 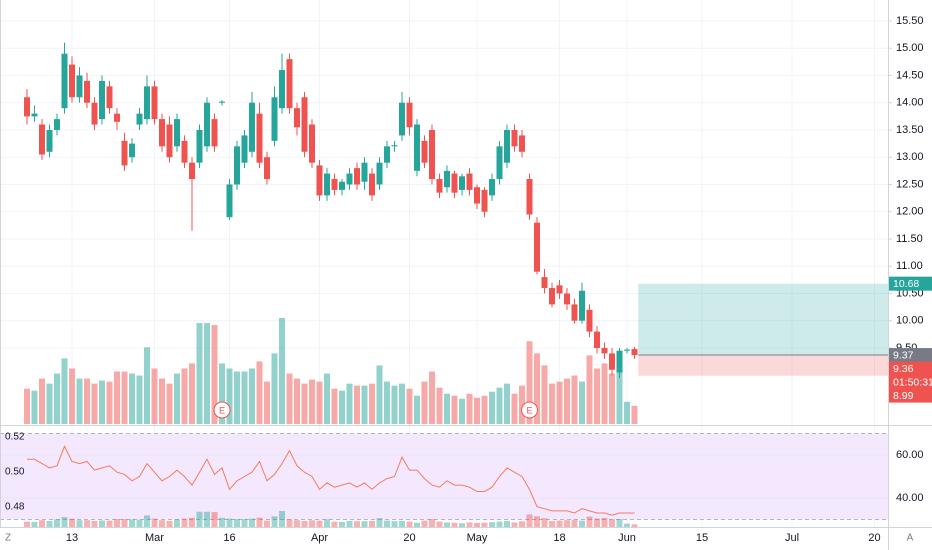 I want to click on timezone-button: Z, so click(x=8, y=538).